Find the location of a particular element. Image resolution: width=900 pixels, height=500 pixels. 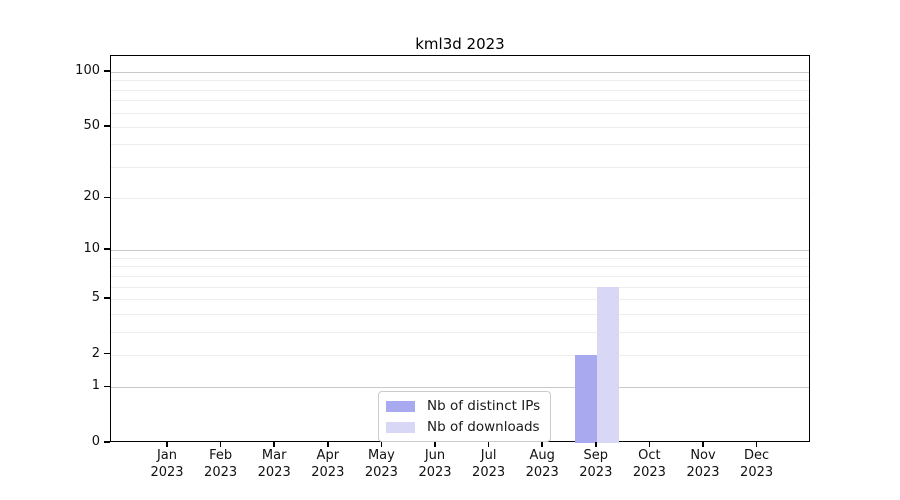

x-tick-label: Sep 2023 is located at coordinates (596, 464).